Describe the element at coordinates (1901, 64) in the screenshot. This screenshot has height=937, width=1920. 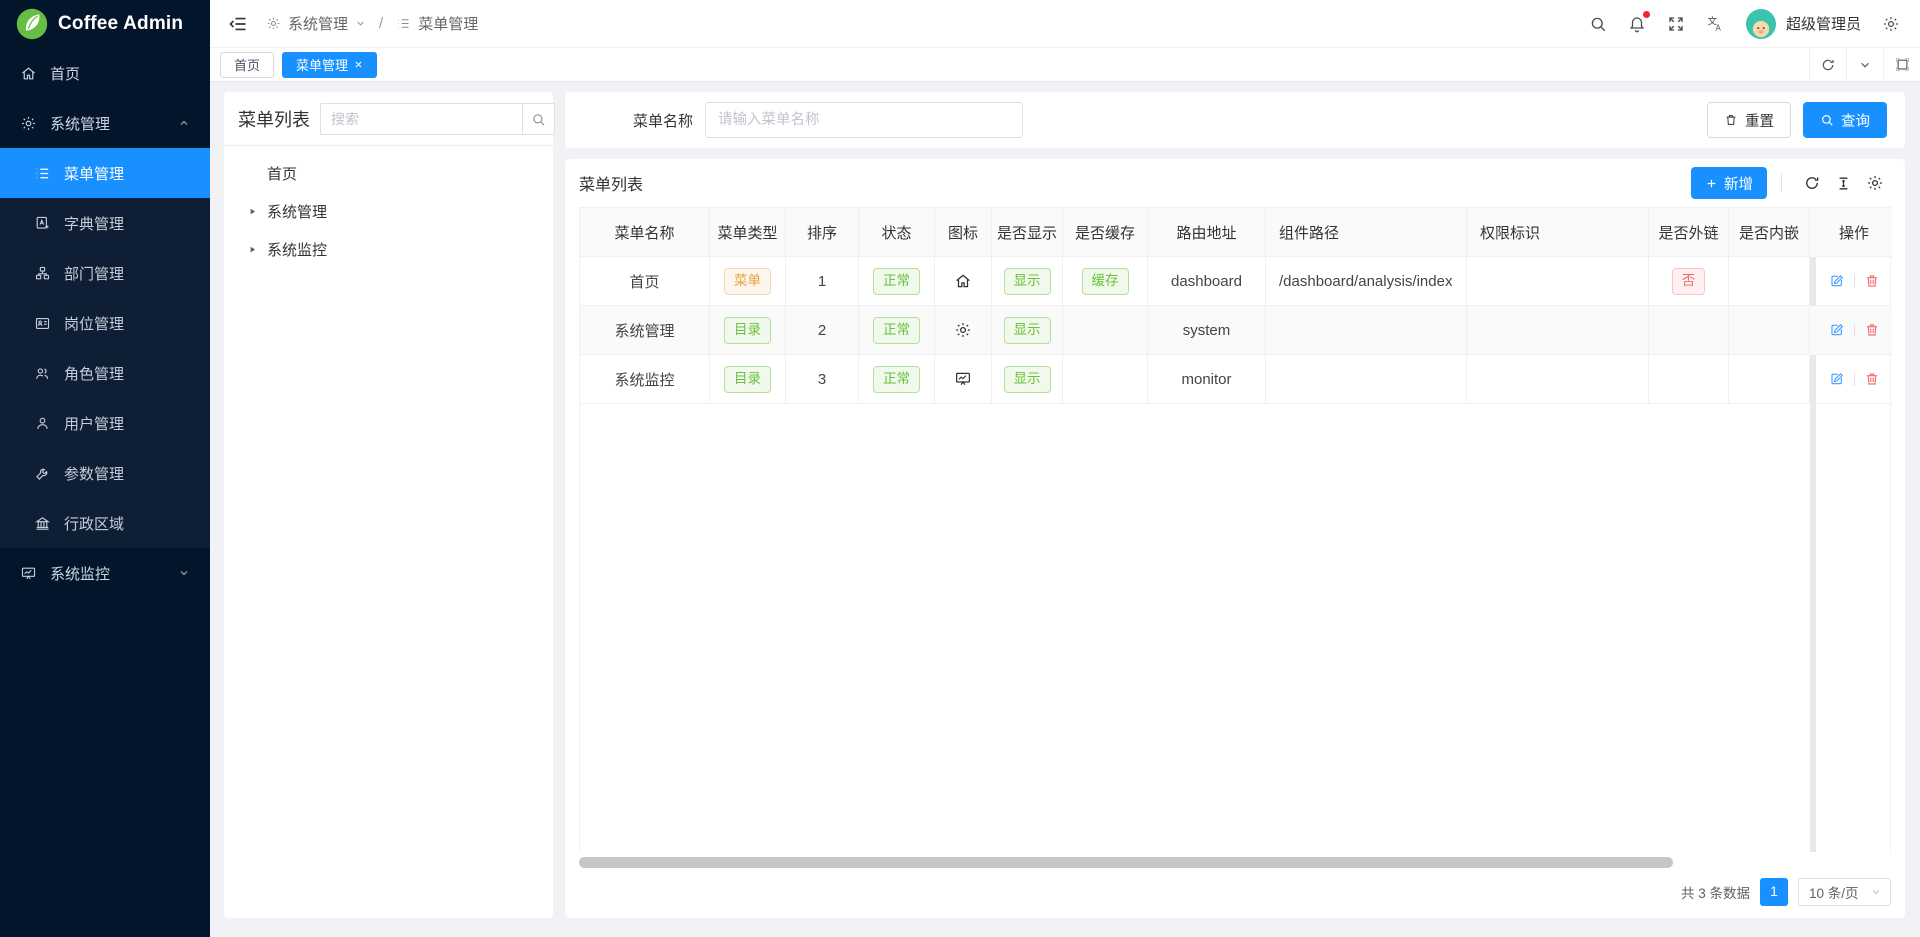
I see `maximize-content-icon` at that location.